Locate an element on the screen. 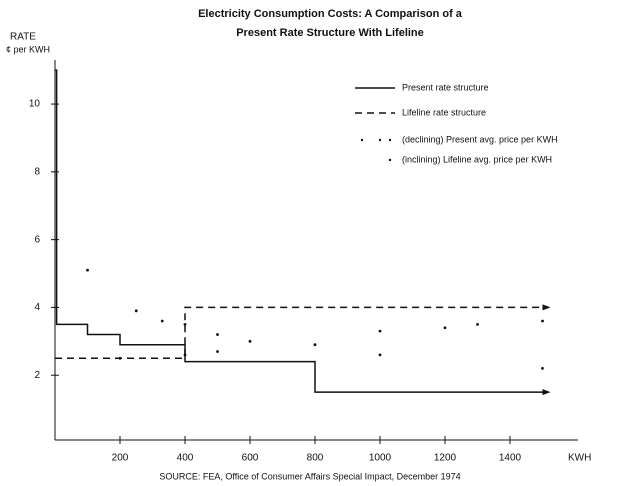  y-tick-label: 6 is located at coordinates (37, 239).